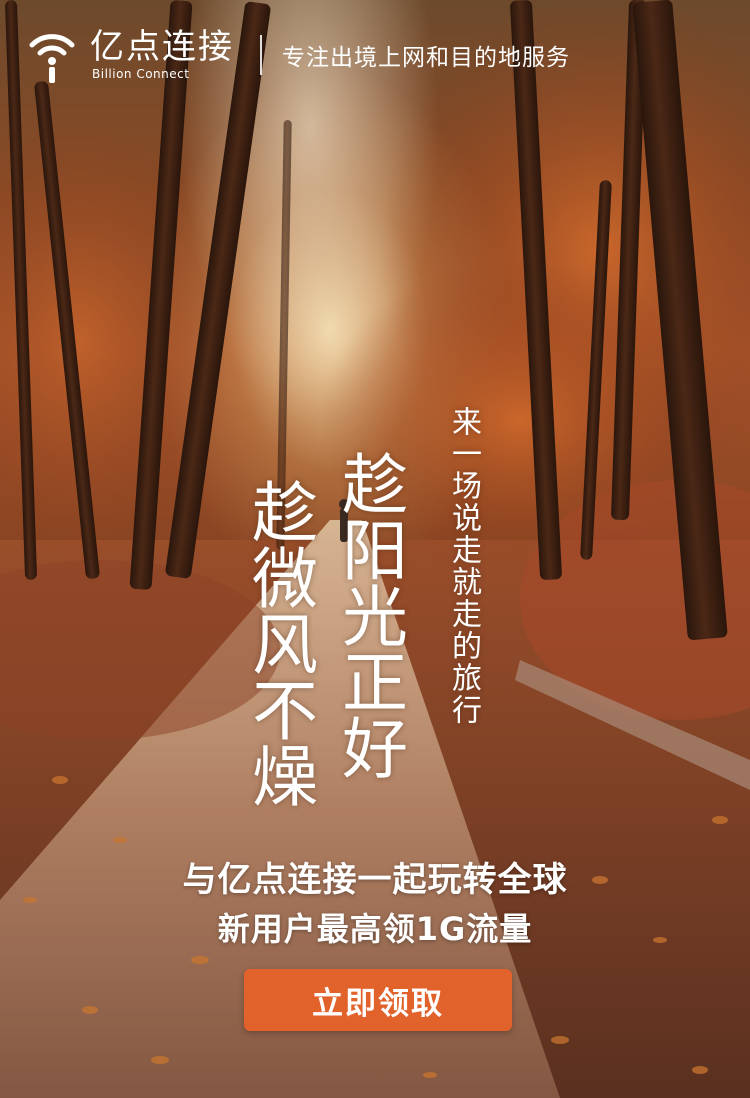 This screenshot has width=750, height=1098. I want to click on poem-small-line: 来一场说走就走的旅行, so click(463, 566).